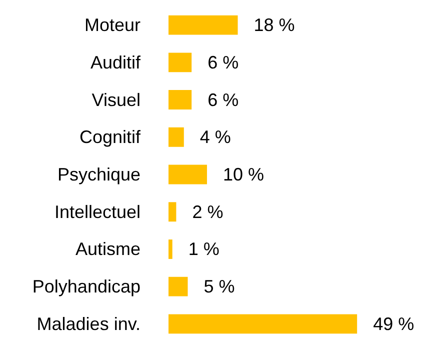 The image size is (432, 352). What do you see at coordinates (112, 25) in the screenshot?
I see `y-tick-label: Moteur` at bounding box center [112, 25].